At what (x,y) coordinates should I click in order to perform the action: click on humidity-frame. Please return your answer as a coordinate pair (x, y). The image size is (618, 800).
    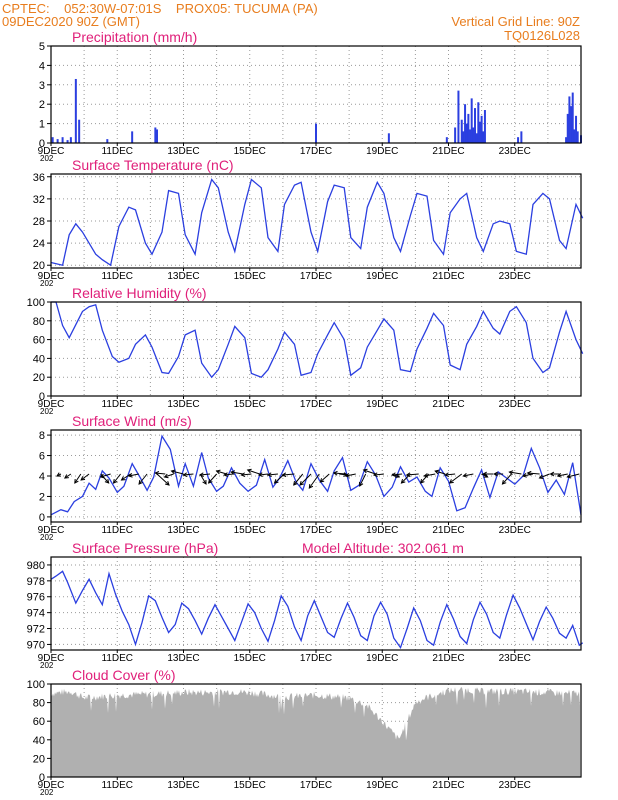
    Looking at the image, I should click on (316, 349).